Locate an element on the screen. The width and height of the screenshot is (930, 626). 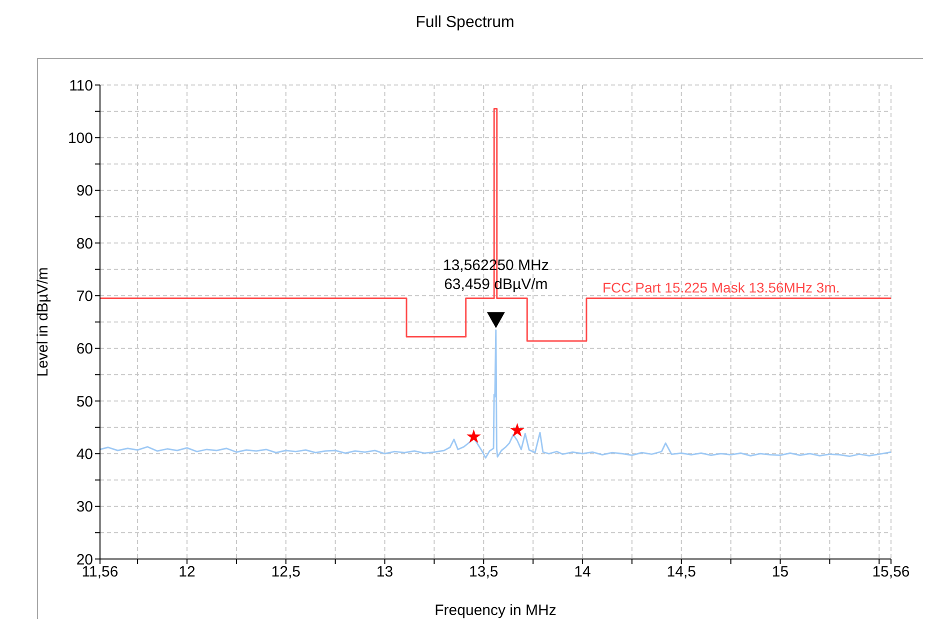
y-tick-label: 90 is located at coordinates (84, 191).